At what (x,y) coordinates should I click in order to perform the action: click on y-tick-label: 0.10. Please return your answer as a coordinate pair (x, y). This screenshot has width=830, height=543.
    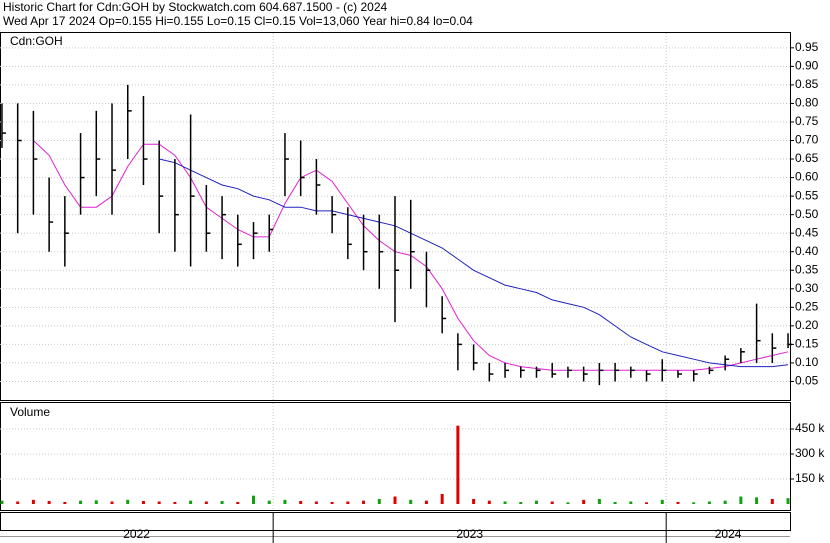
    Looking at the image, I should click on (807, 362).